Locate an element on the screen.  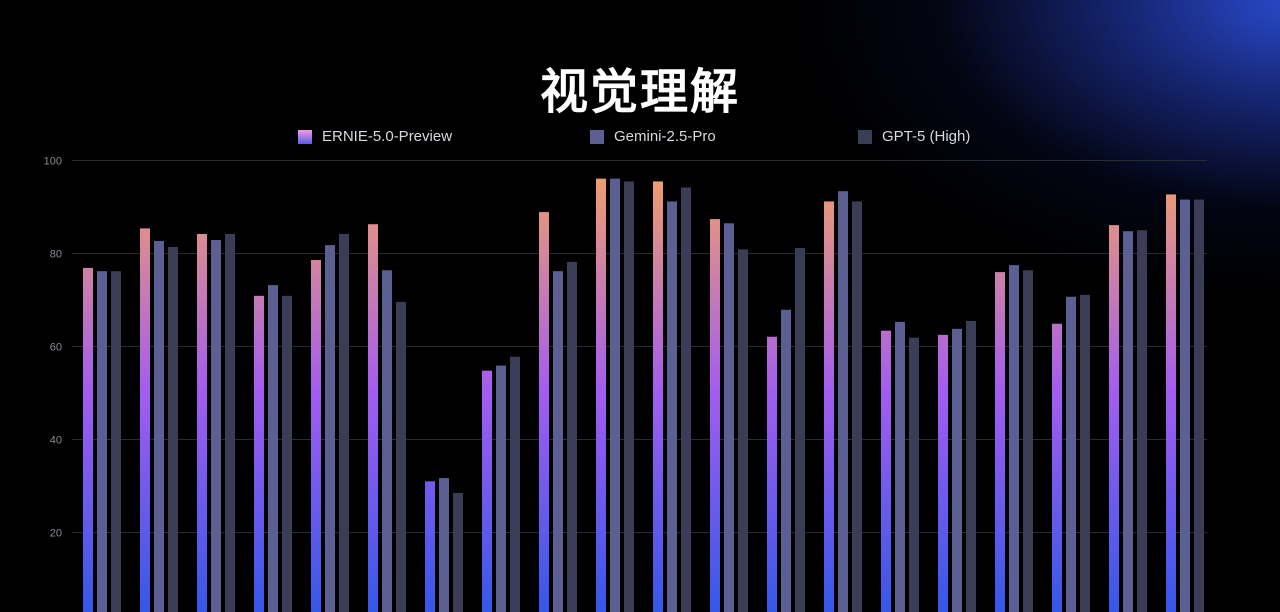
y-tick-label: 40 is located at coordinates (56, 441).